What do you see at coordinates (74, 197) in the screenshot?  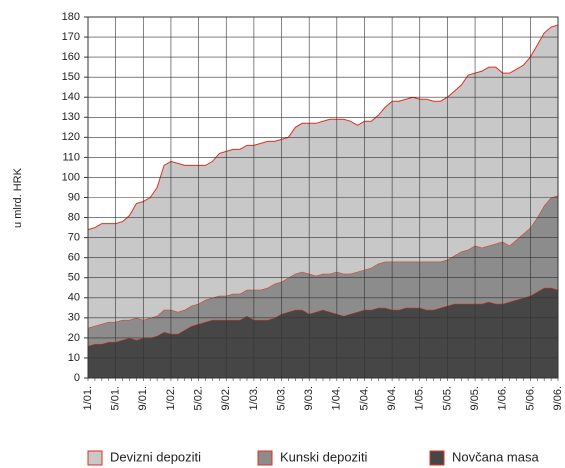 I see `y-tick-label: 90` at bounding box center [74, 197].